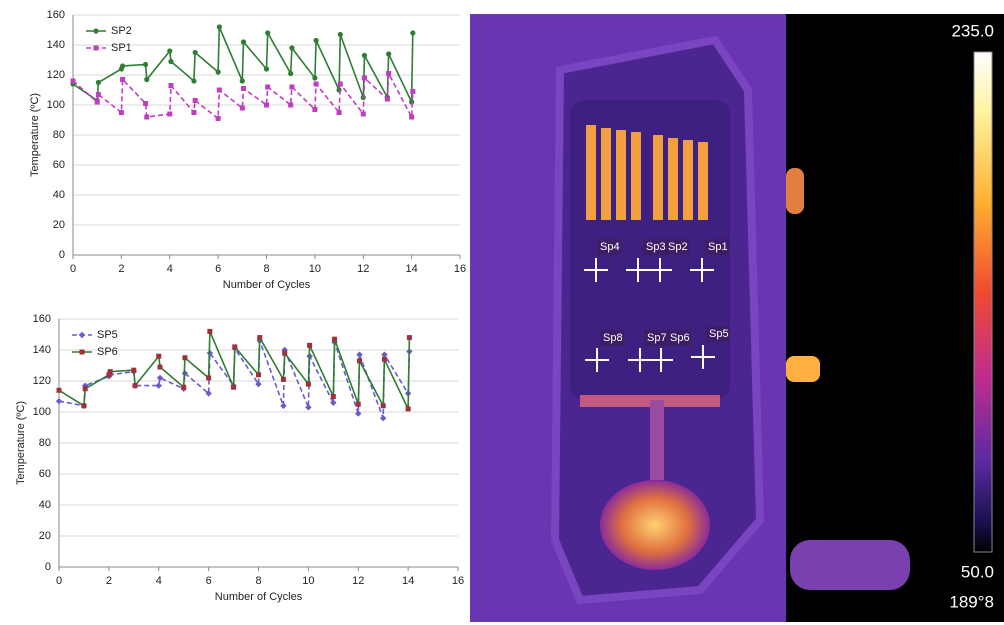 This screenshot has width=1004, height=625. Describe the element at coordinates (358, 581) in the screenshot. I see `x-tick-label: 12` at that location.